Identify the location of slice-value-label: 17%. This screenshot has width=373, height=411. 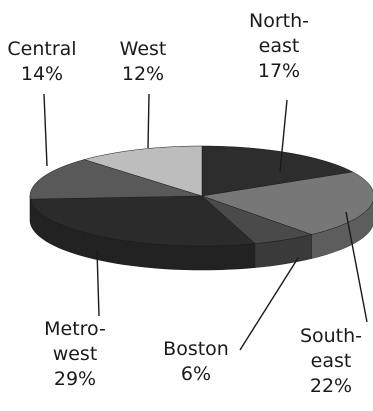
(279, 71).